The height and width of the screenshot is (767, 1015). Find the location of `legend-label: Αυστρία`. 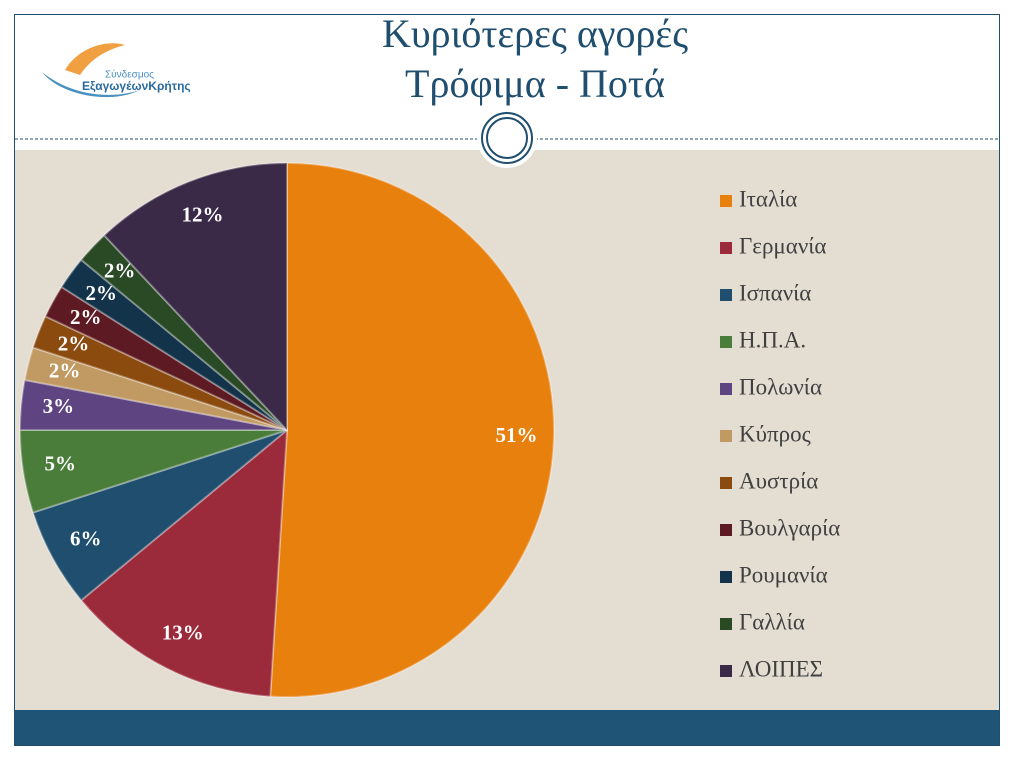

legend-label: Αυστρία is located at coordinates (778, 480).